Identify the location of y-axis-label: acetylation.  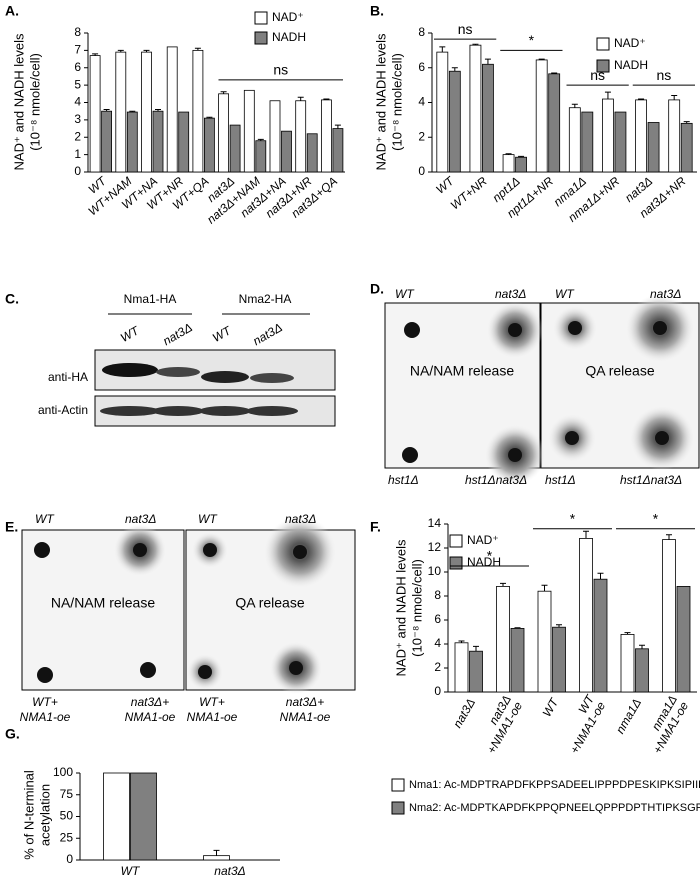
(44, 815).